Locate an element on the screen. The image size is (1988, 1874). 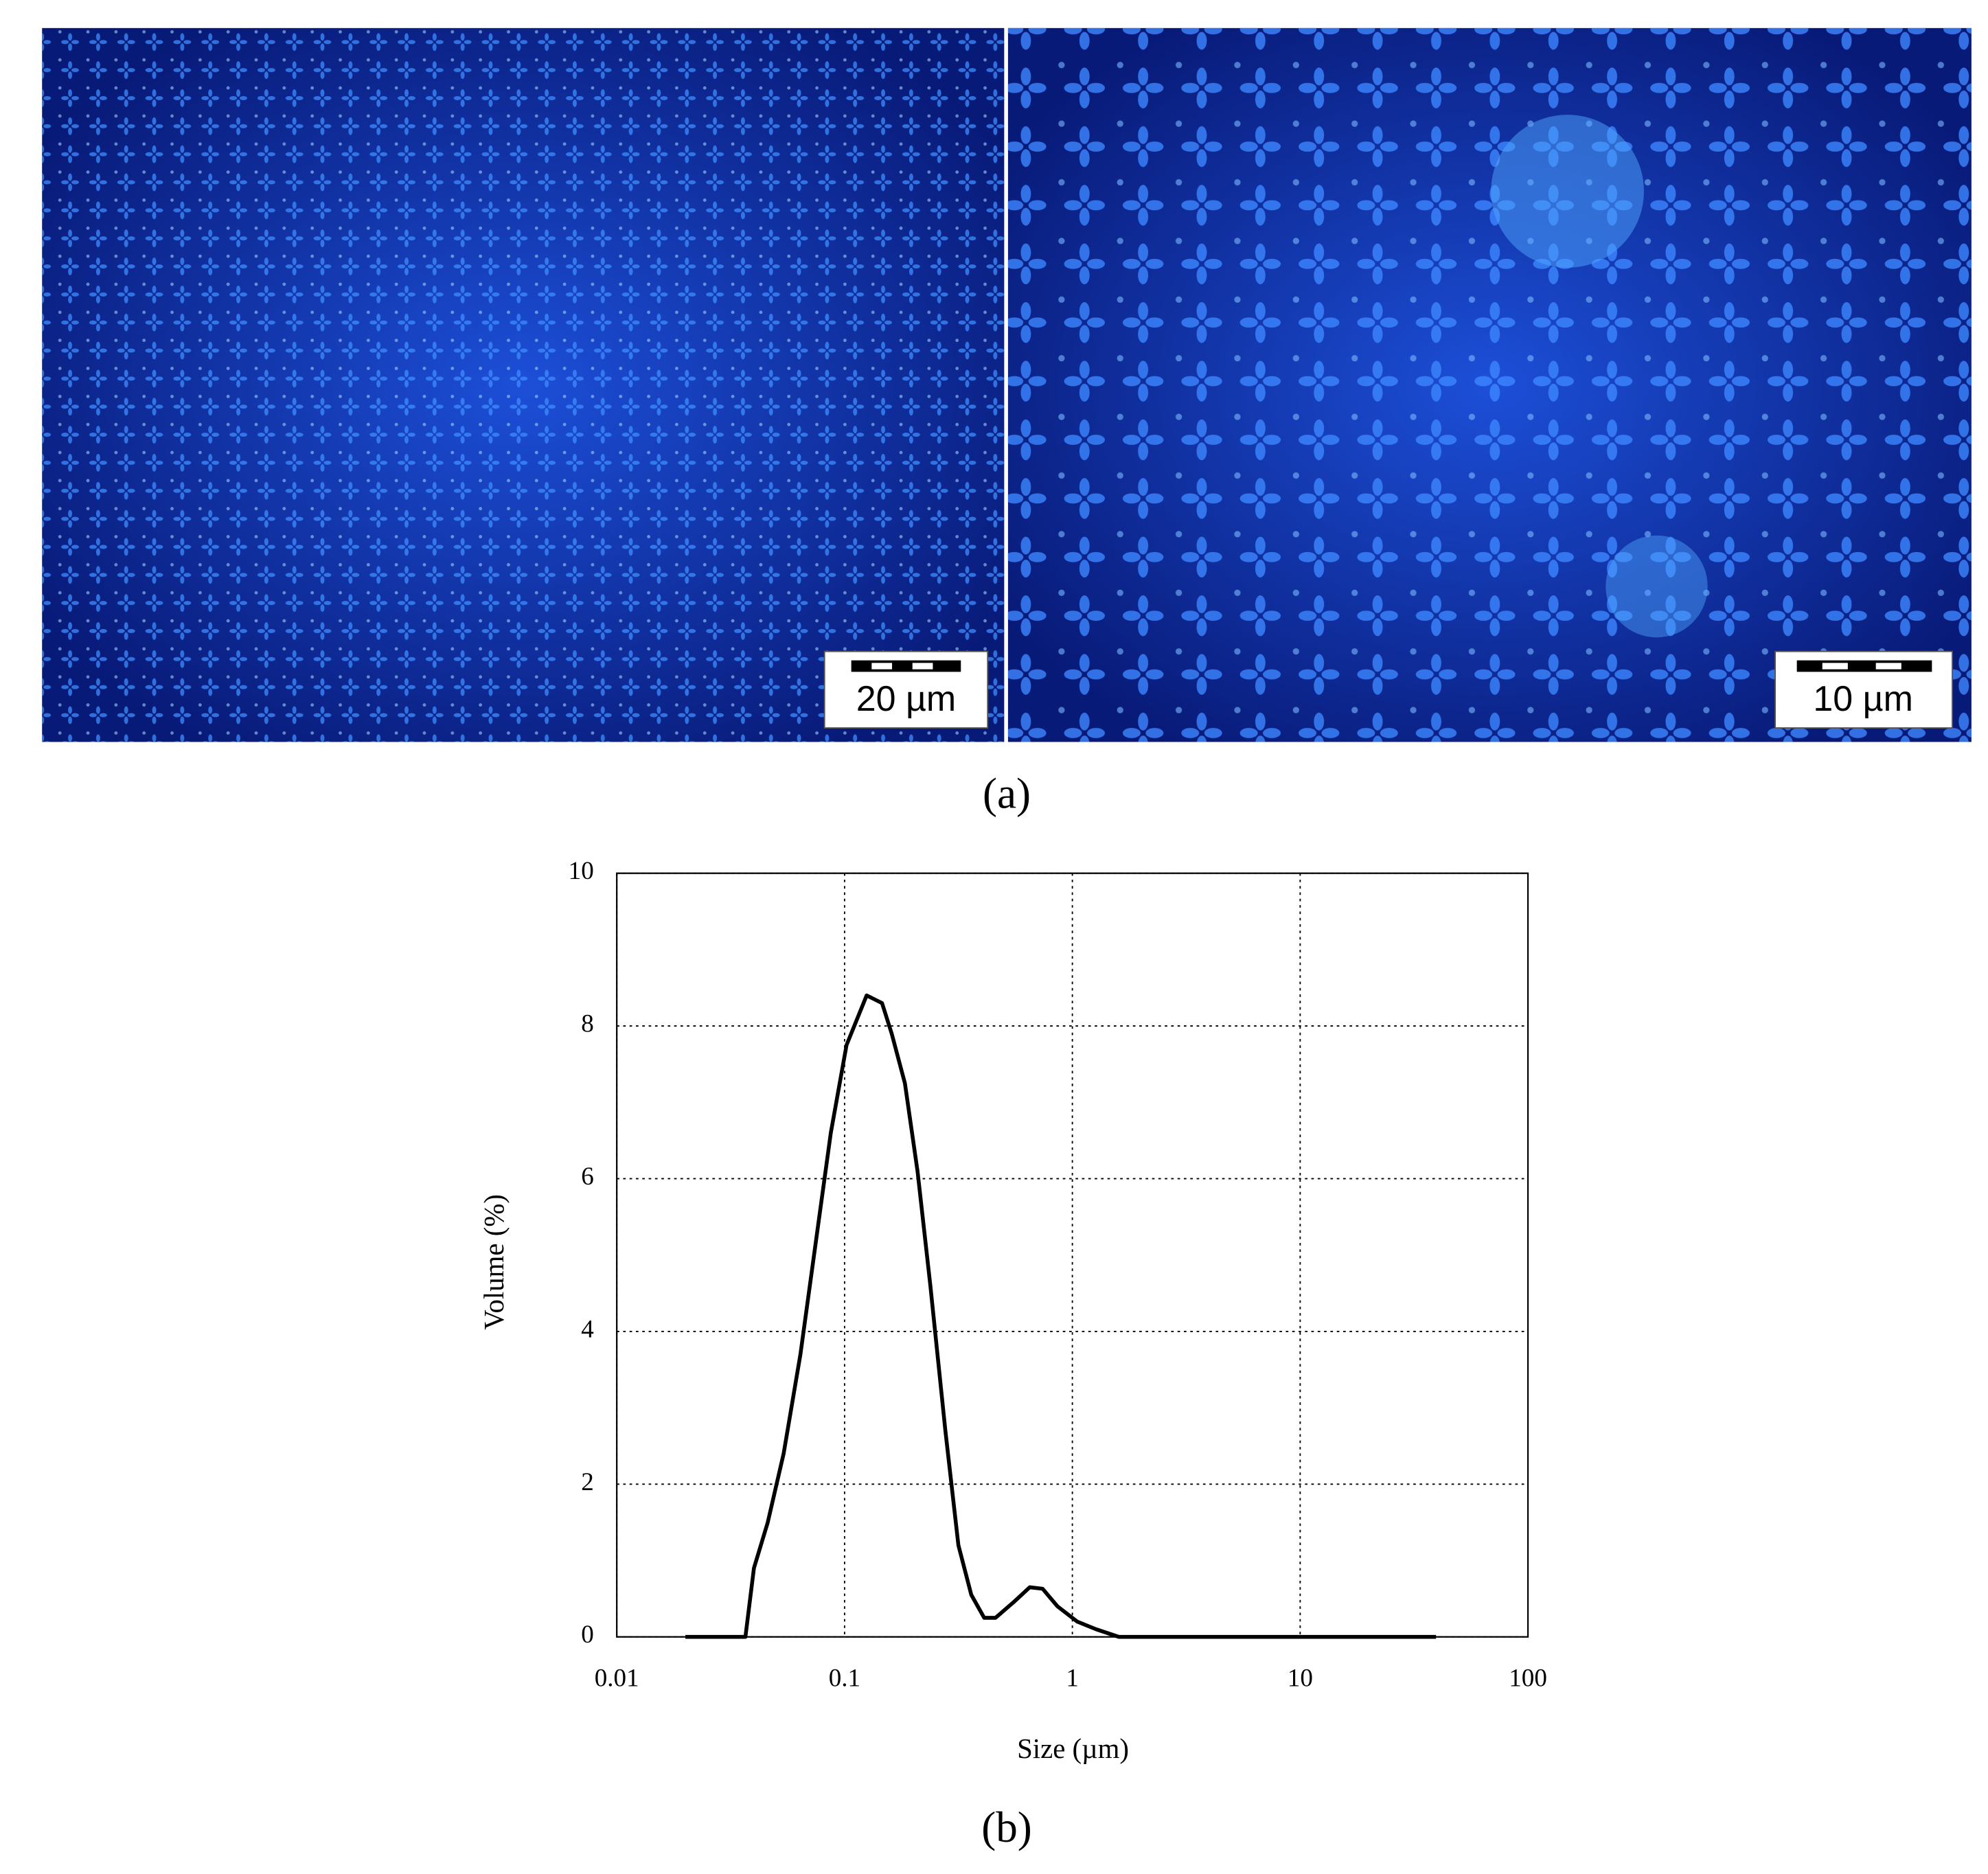
x-tick-label: 100 is located at coordinates (1528, 1678).